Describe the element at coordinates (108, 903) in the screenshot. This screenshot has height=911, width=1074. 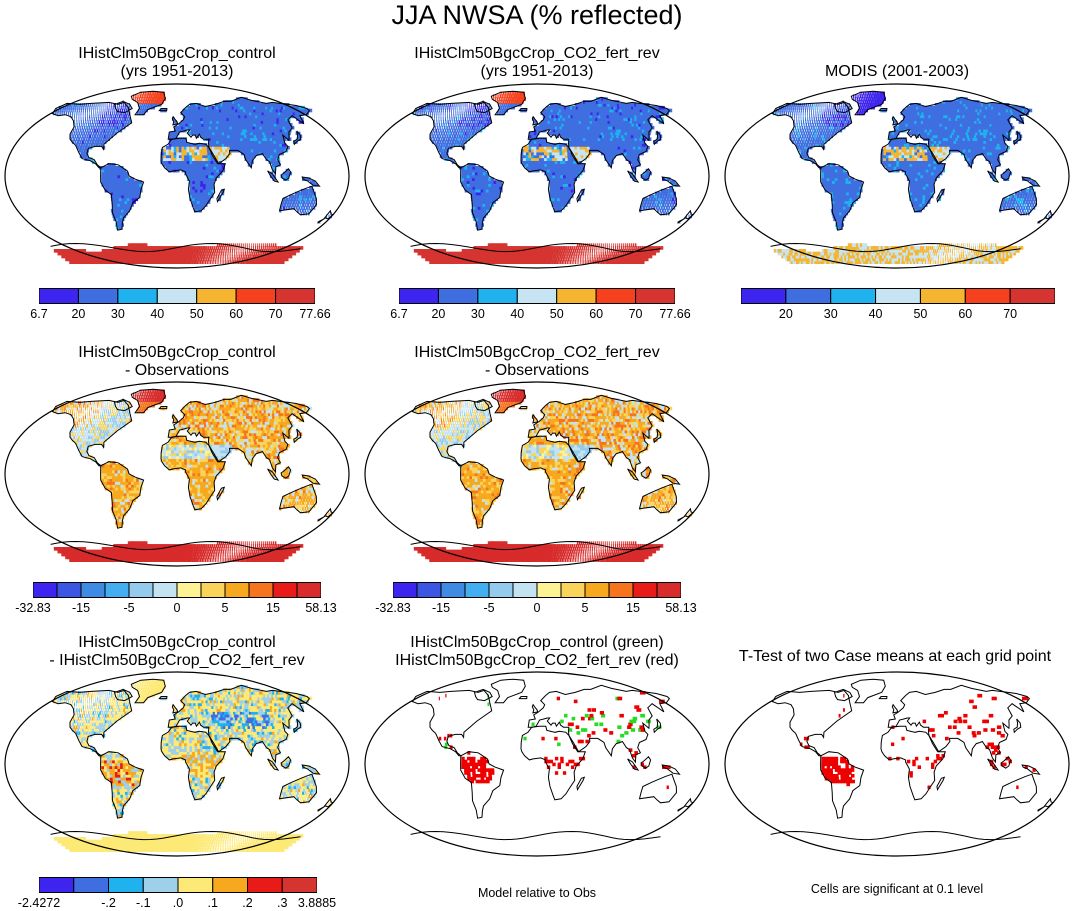
I see `colorbar-label: -.2` at that location.